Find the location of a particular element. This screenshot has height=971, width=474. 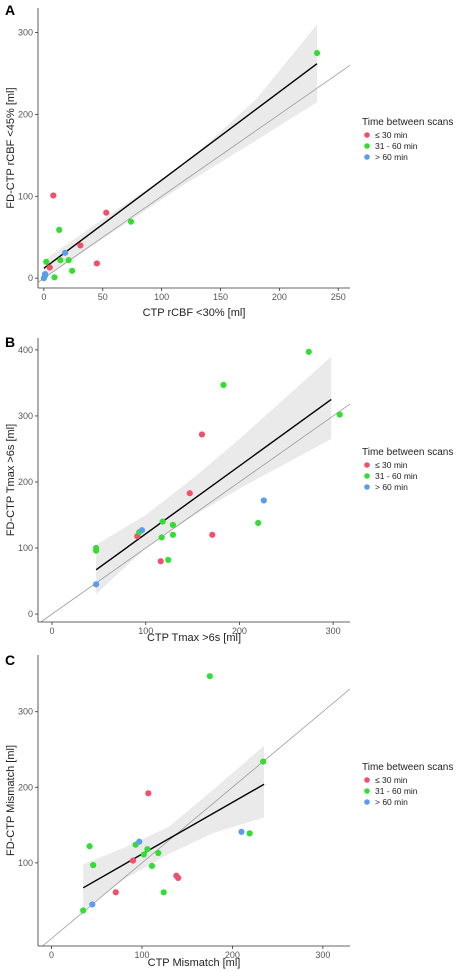

x-tick-label: 50 is located at coordinates (103, 297).